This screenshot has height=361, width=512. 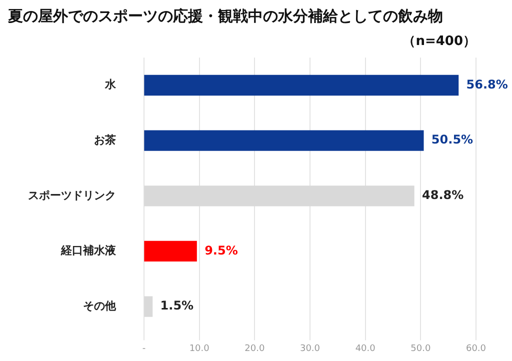 What do you see at coordinates (177, 305) in the screenshot?
I see `data-label: 1.5%` at bounding box center [177, 305].